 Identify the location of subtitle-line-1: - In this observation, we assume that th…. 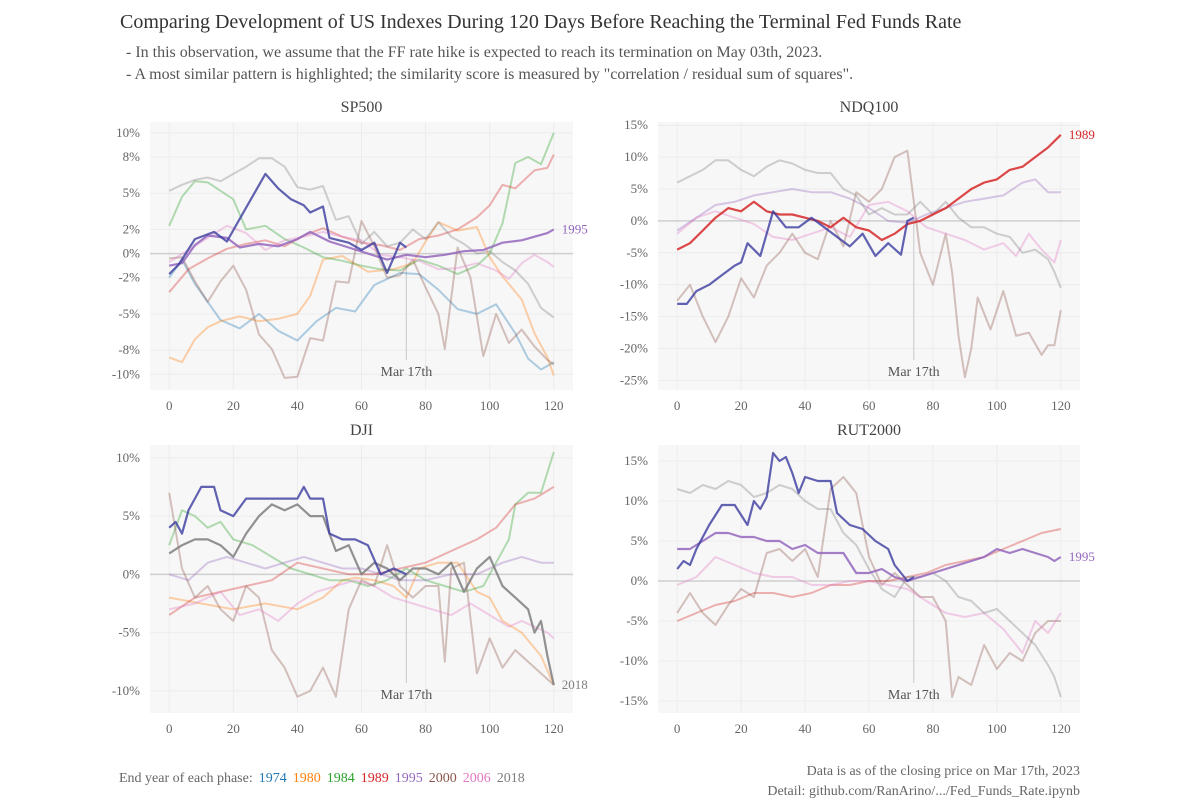
(474, 52).